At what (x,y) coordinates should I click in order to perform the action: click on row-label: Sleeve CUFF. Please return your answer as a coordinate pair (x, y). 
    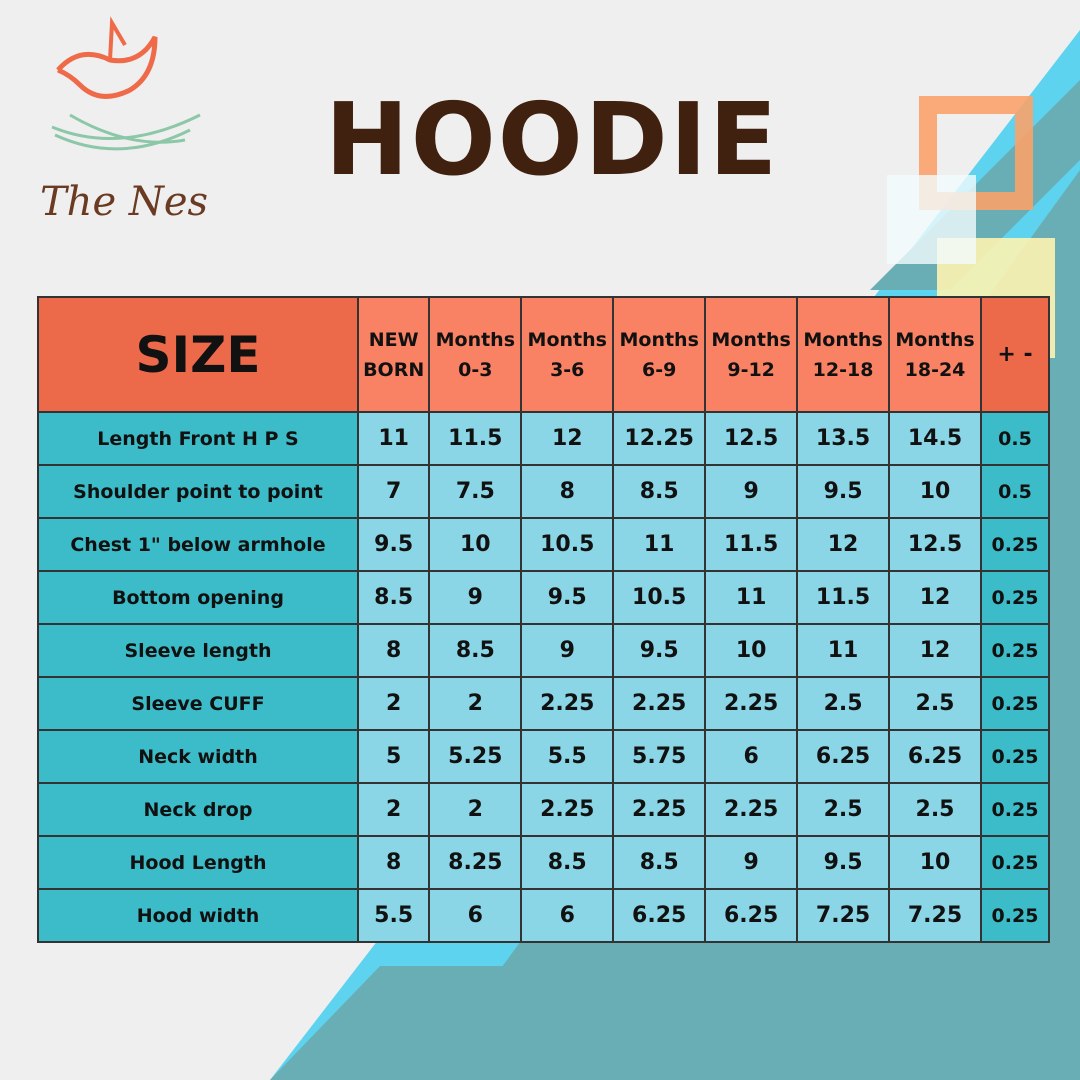
    Looking at the image, I should click on (198, 703).